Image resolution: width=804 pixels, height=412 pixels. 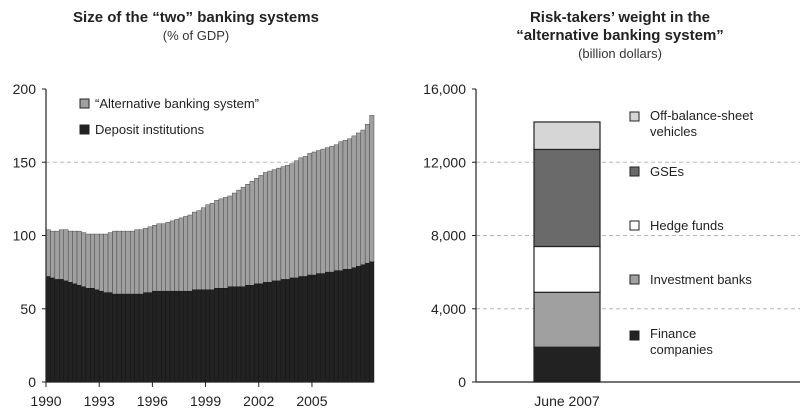 I want to click on right-y-tick-label: 12,000, so click(x=444, y=162).